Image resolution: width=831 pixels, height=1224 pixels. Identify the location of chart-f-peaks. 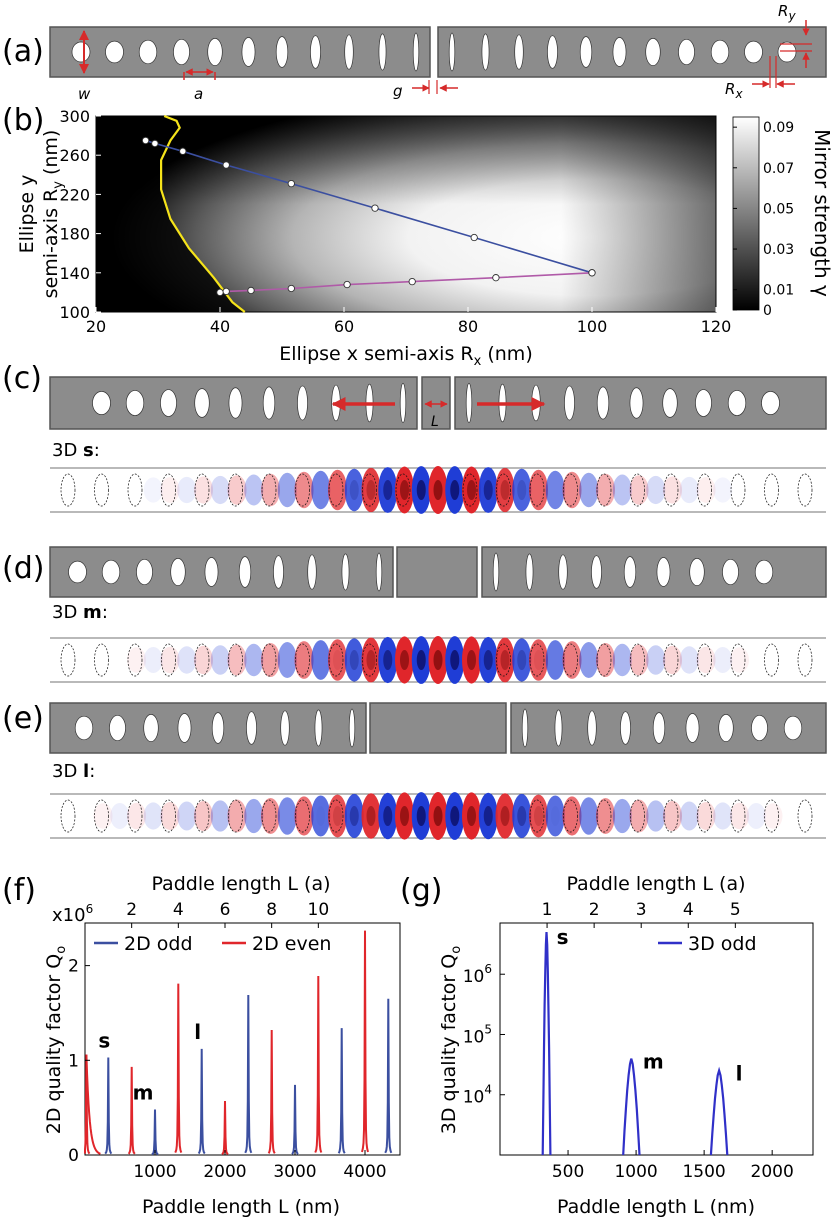
(238, 1043).